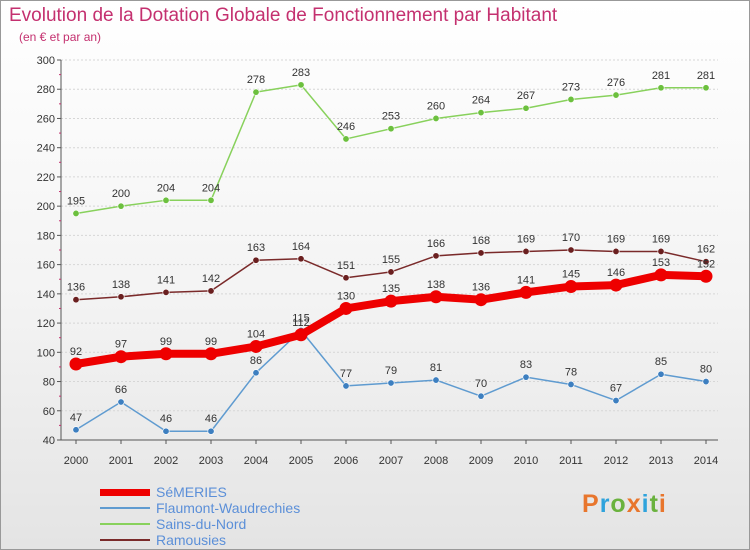  I want to click on x-tick-label: 2012, so click(616, 461).